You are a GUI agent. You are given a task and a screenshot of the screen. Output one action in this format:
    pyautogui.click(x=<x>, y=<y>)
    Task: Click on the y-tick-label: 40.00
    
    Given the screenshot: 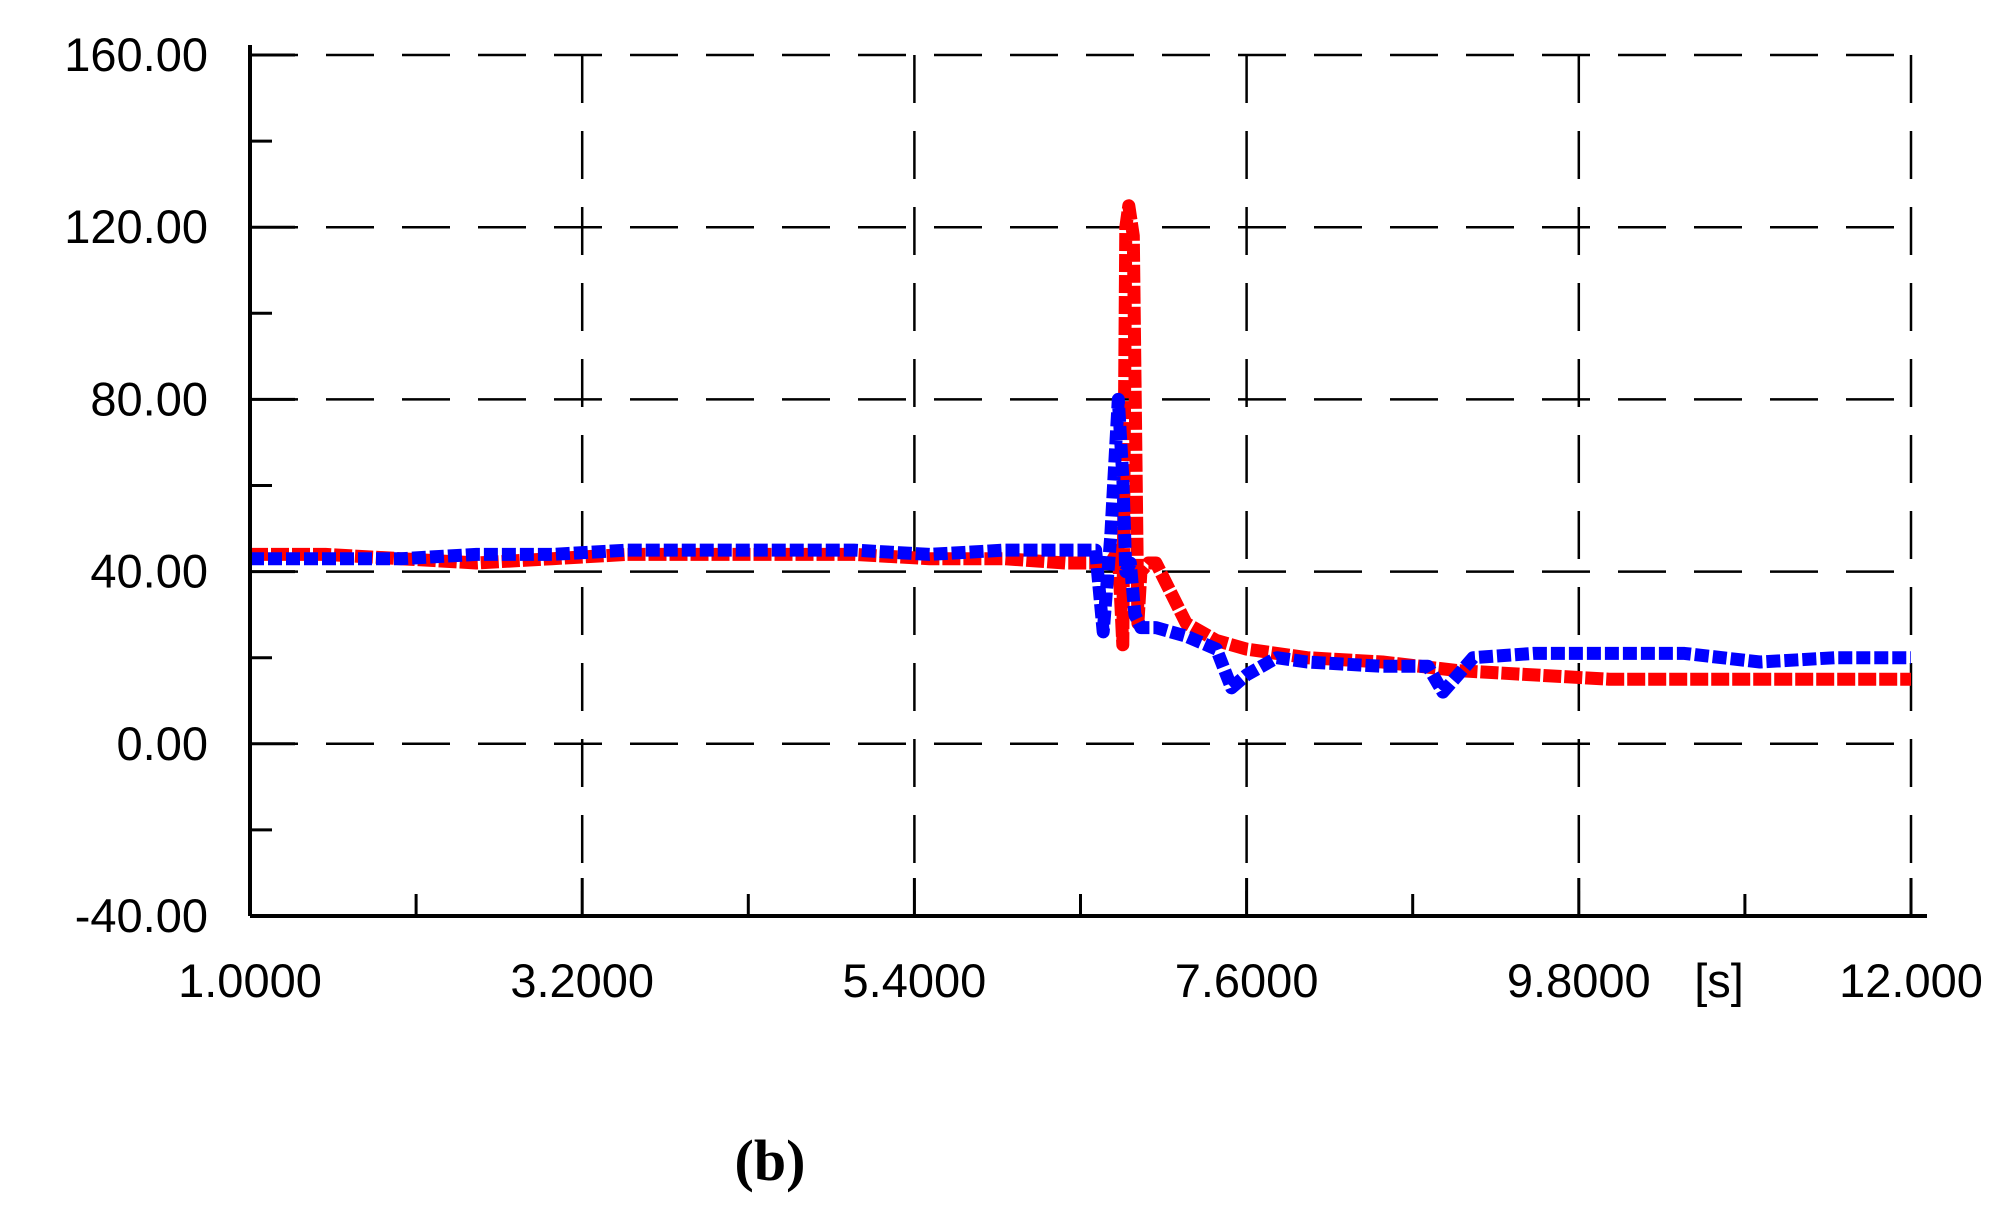 What is the action you would take?
    pyautogui.click(x=149, y=571)
    